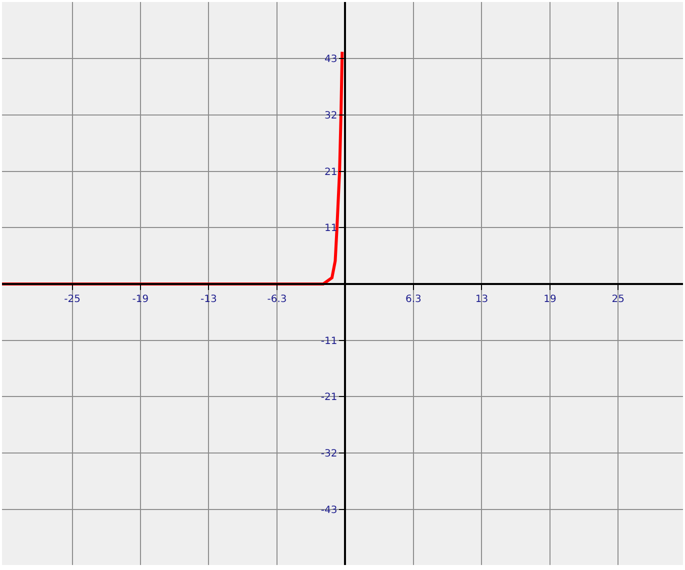 Image resolution: width=685 pixels, height=570 pixels. I want to click on x-tick-label: -6.3, so click(277, 300).